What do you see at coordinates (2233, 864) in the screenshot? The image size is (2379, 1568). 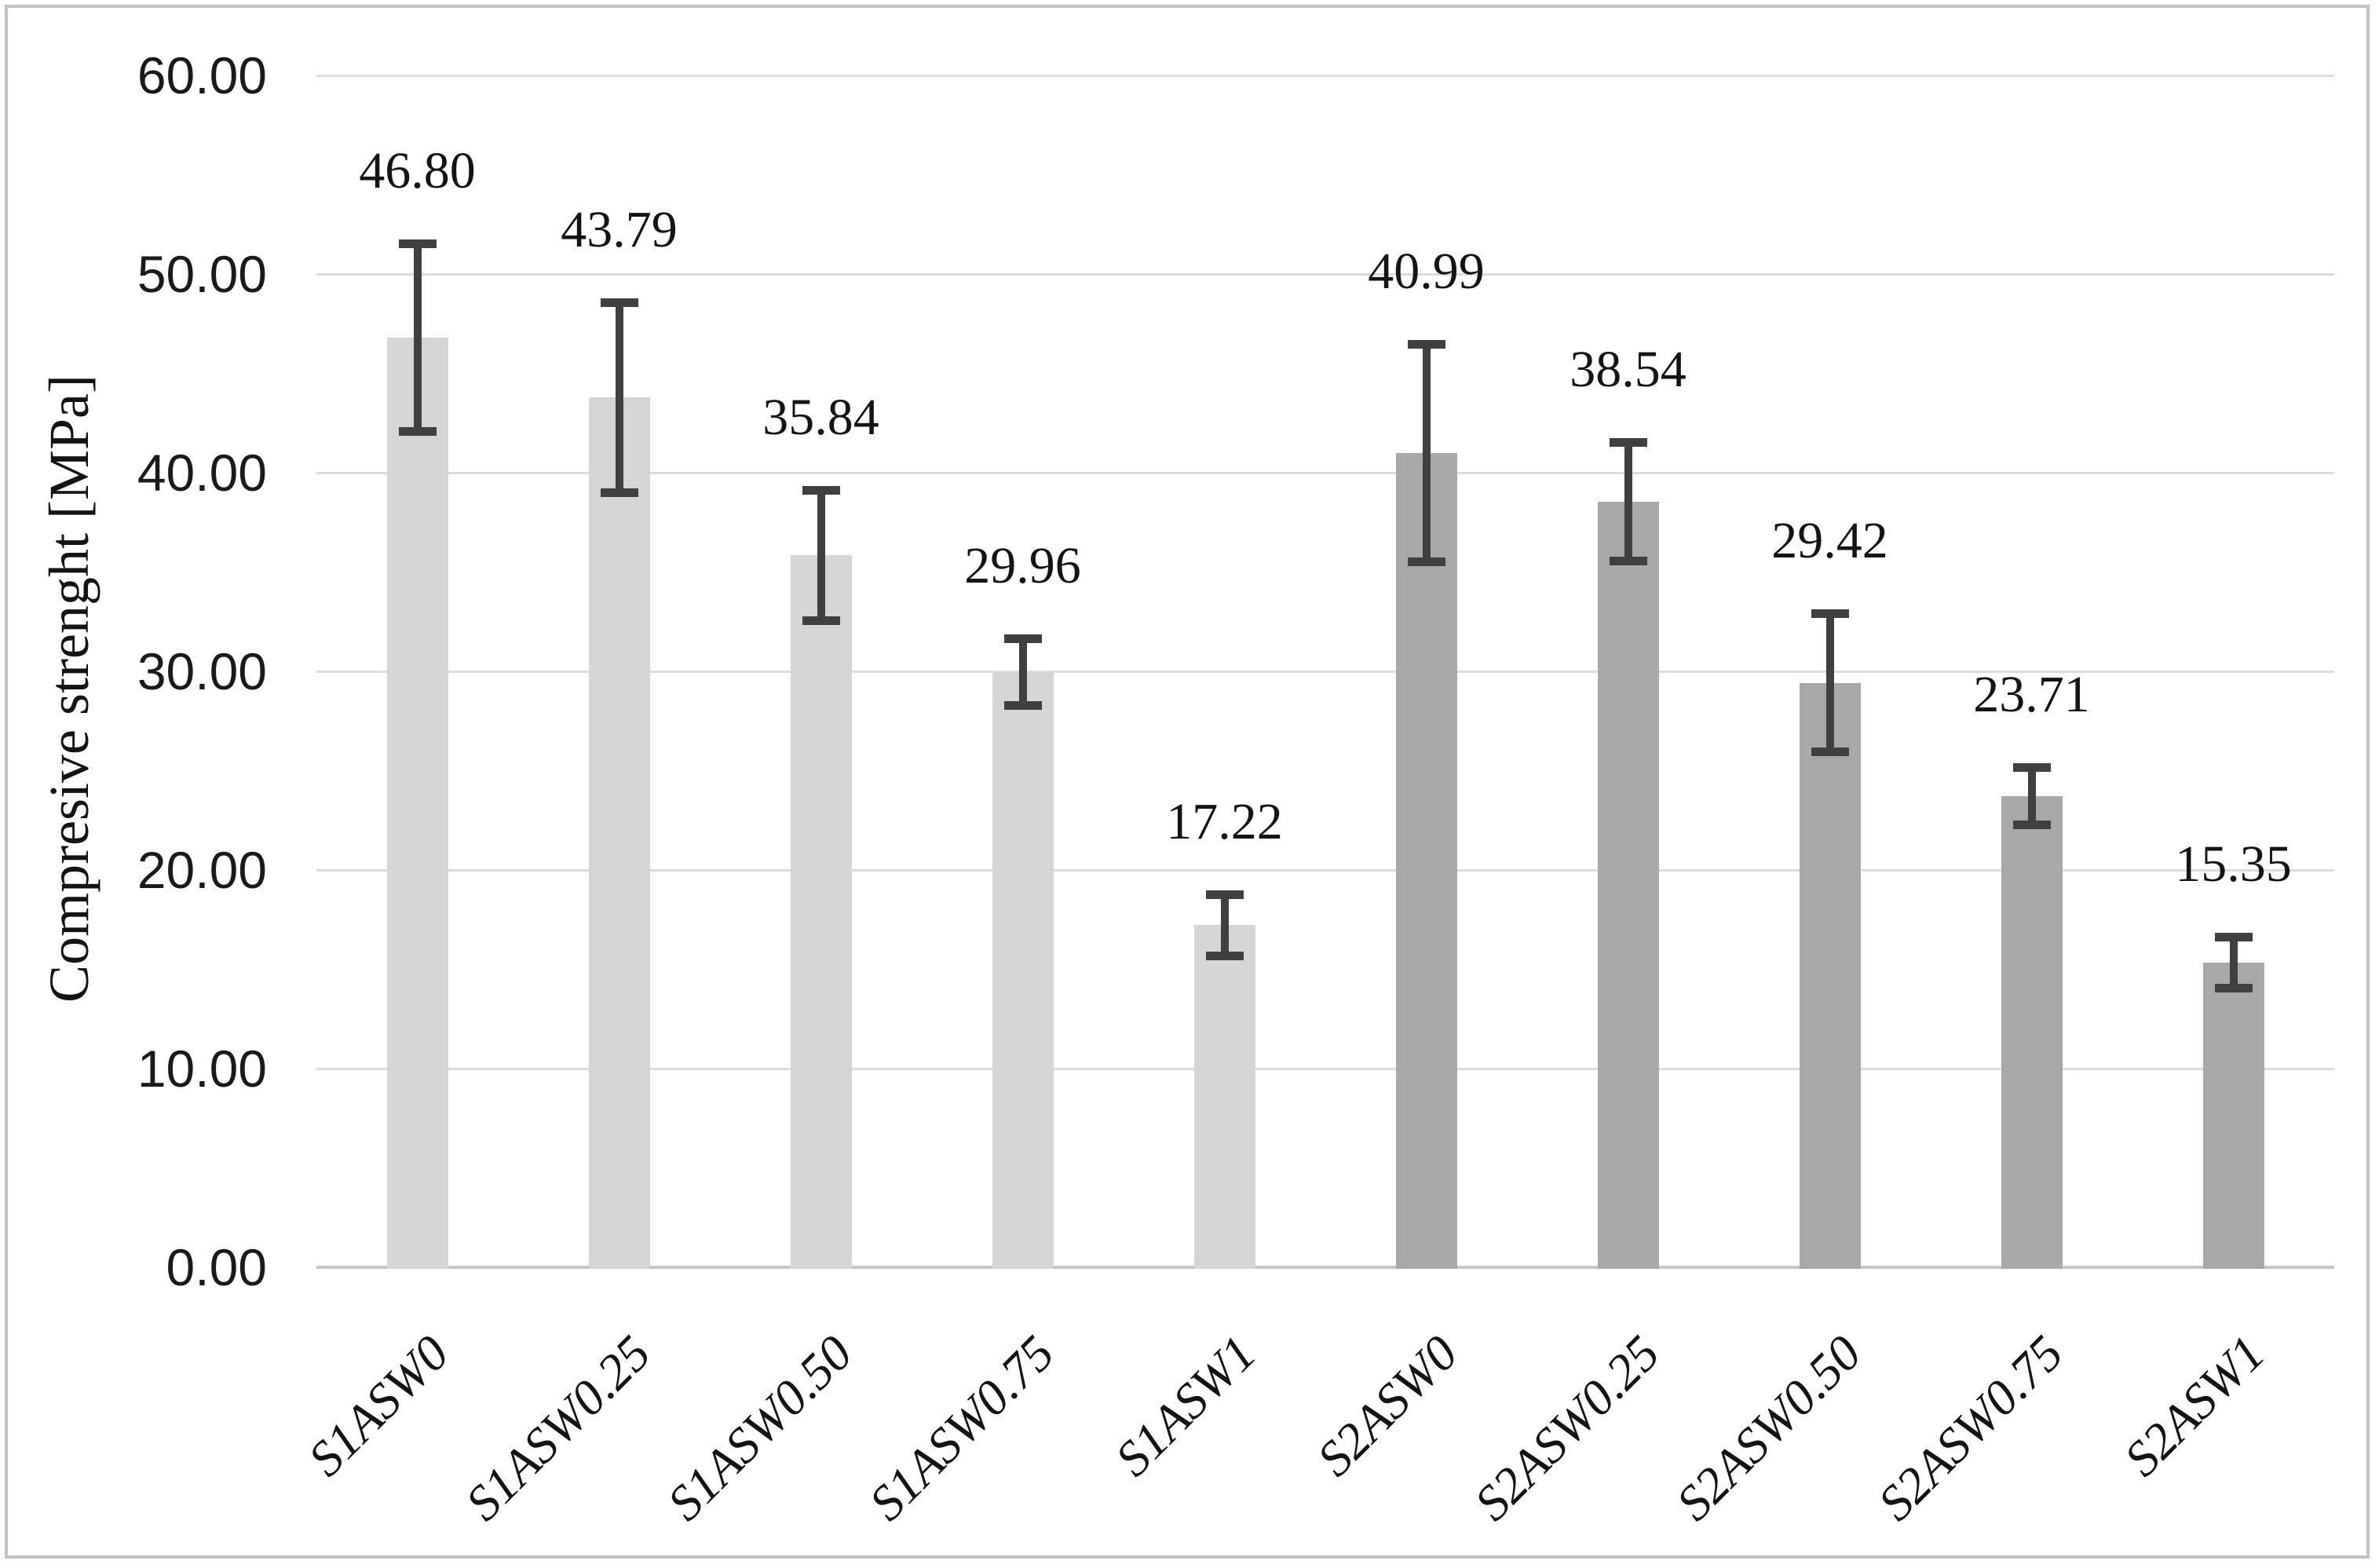 I see `value-label: 15.35` at bounding box center [2233, 864].